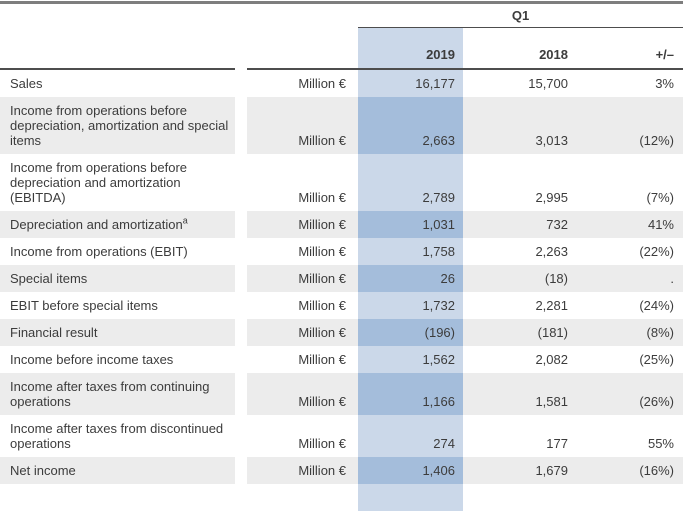 This screenshot has height=511, width=683. I want to click on table-row: Sales Million € 16,177 15,700 3%, so click(341, 83).